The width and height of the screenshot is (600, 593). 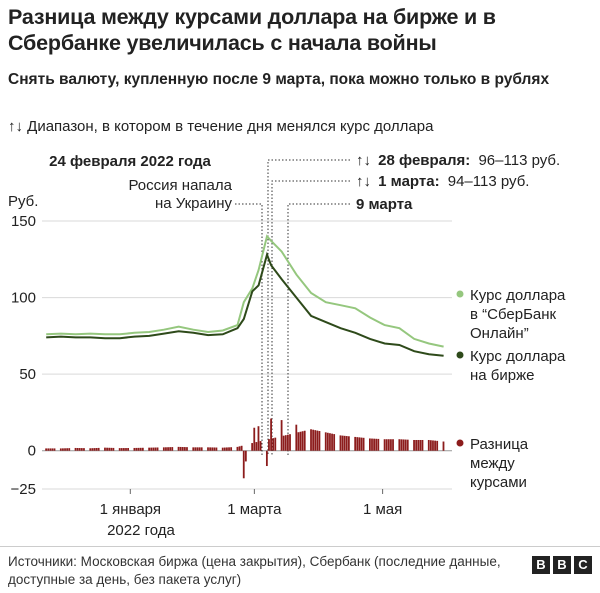 I want to click on legend-sber-line3: Онлайн”, so click(x=499, y=333).